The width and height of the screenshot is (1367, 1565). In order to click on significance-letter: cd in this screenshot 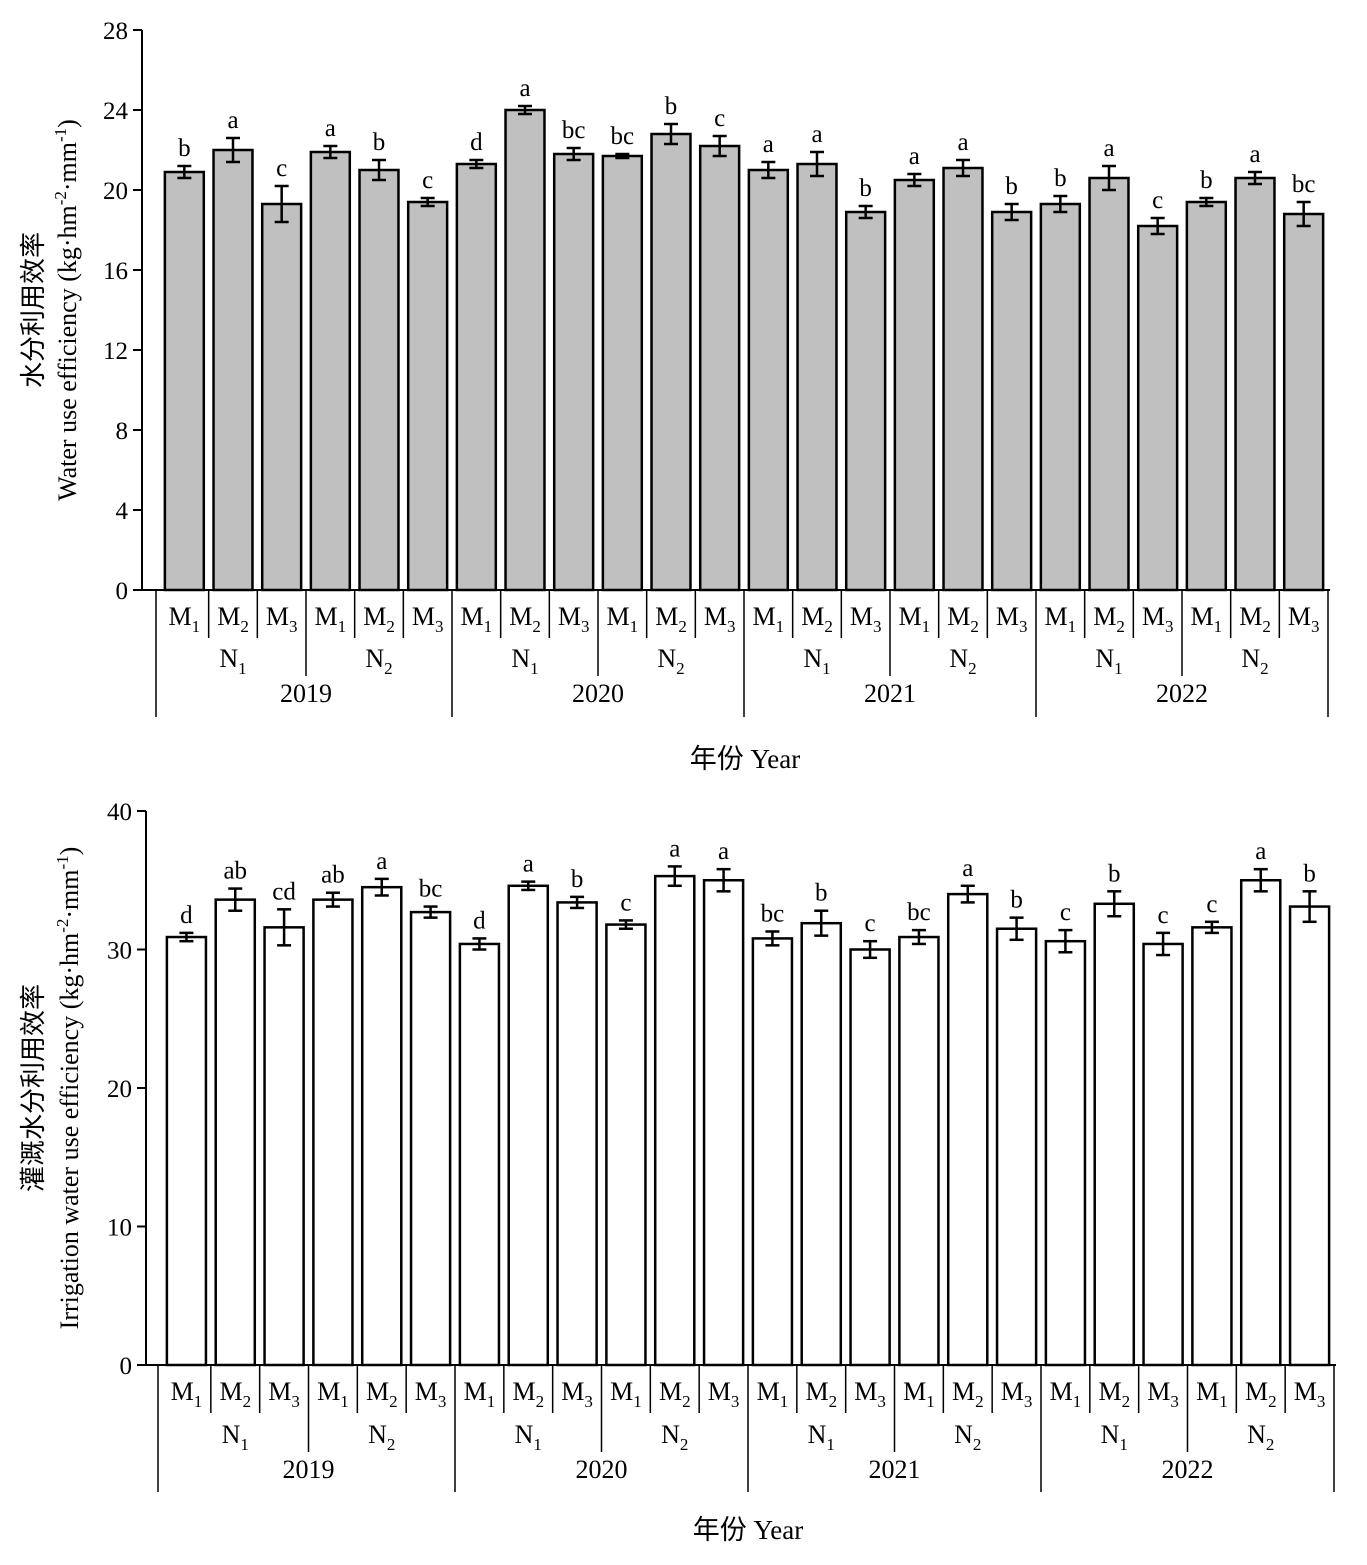, I will do `click(284, 891)`.